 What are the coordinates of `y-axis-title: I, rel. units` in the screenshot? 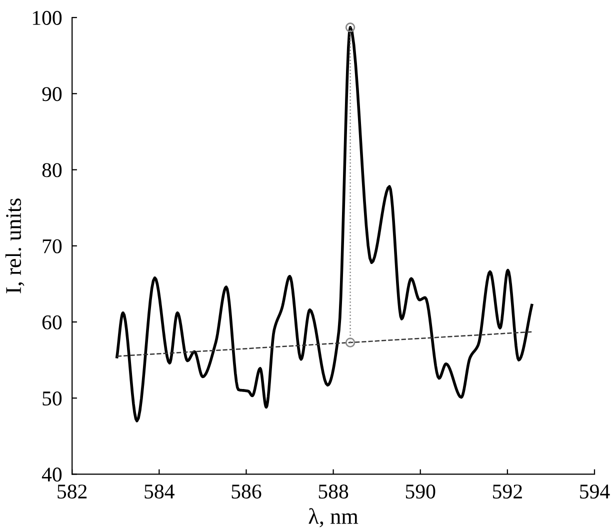 It's located at (14, 246).